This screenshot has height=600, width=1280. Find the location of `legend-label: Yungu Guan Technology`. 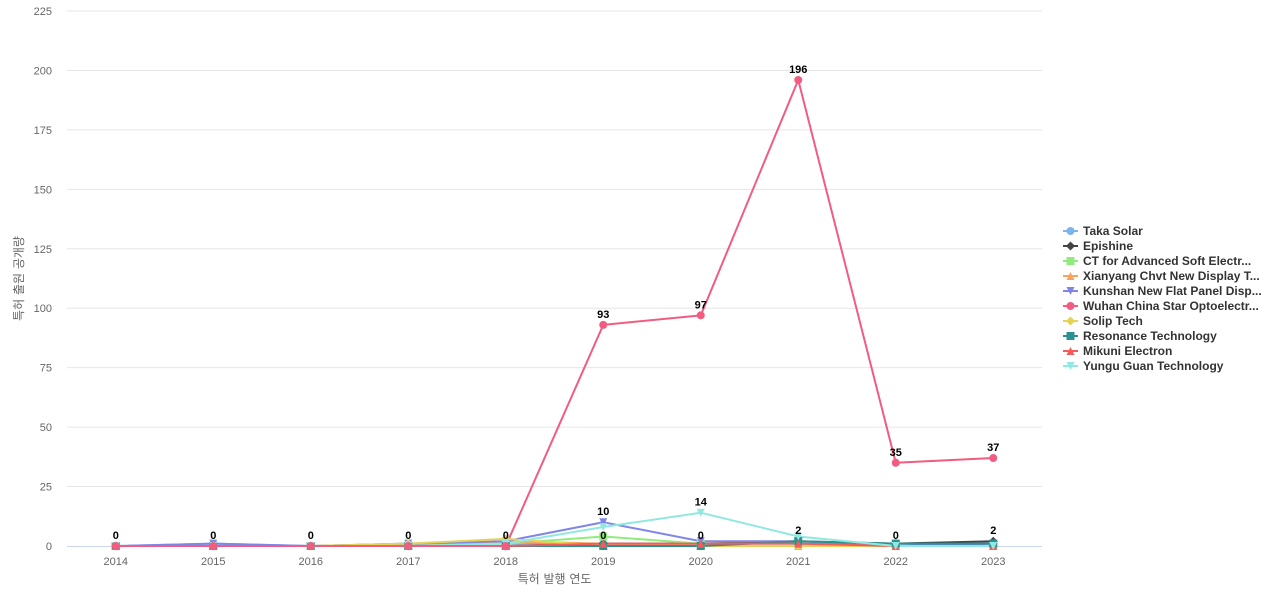

legend-label: Yungu Guan Technology is located at coordinates (1153, 366).